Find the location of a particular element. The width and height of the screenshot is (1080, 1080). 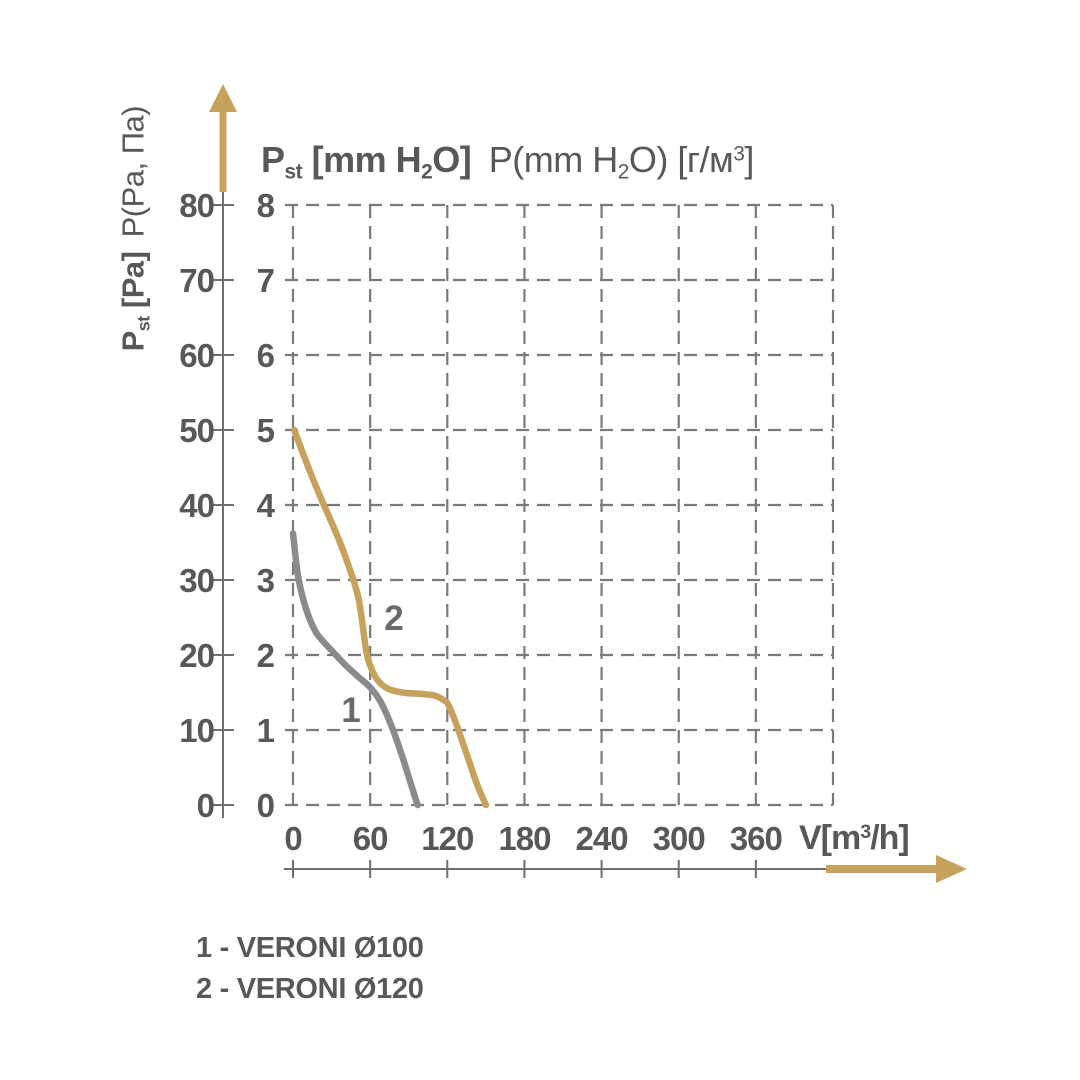

mm-tick-label: 5 is located at coordinates (266, 430).